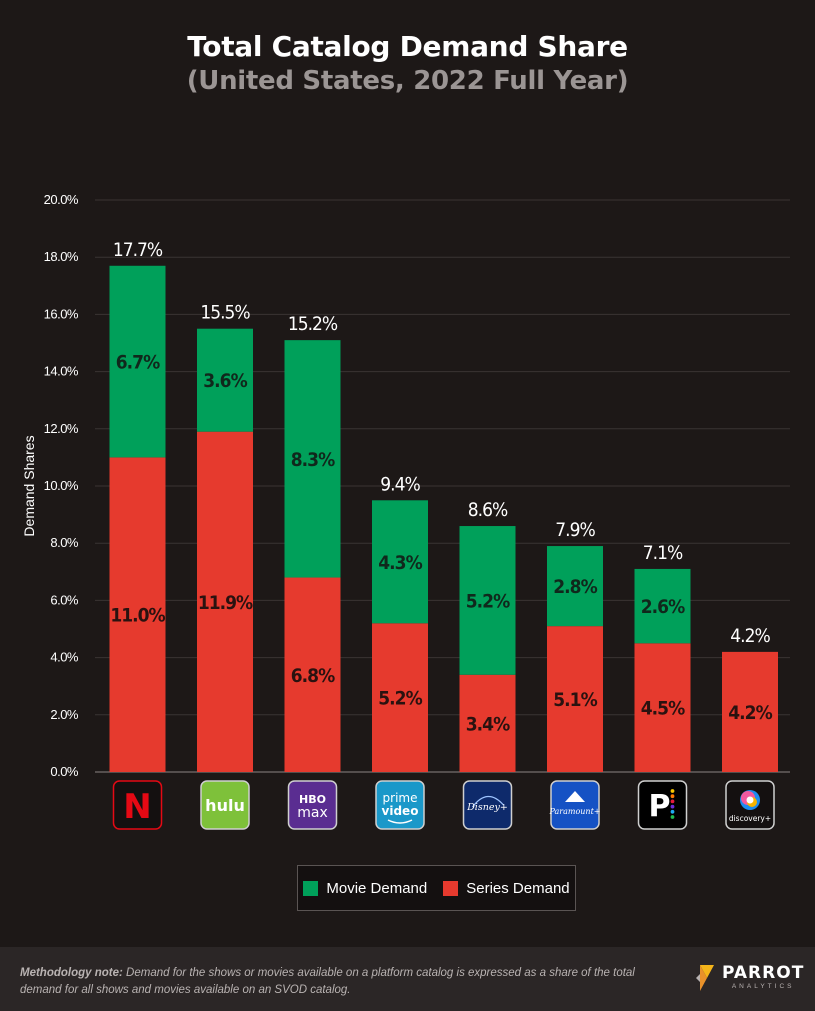 The height and width of the screenshot is (1011, 815). Describe the element at coordinates (377, 888) in the screenshot. I see `legend-label-movie: Movie Demand` at that location.